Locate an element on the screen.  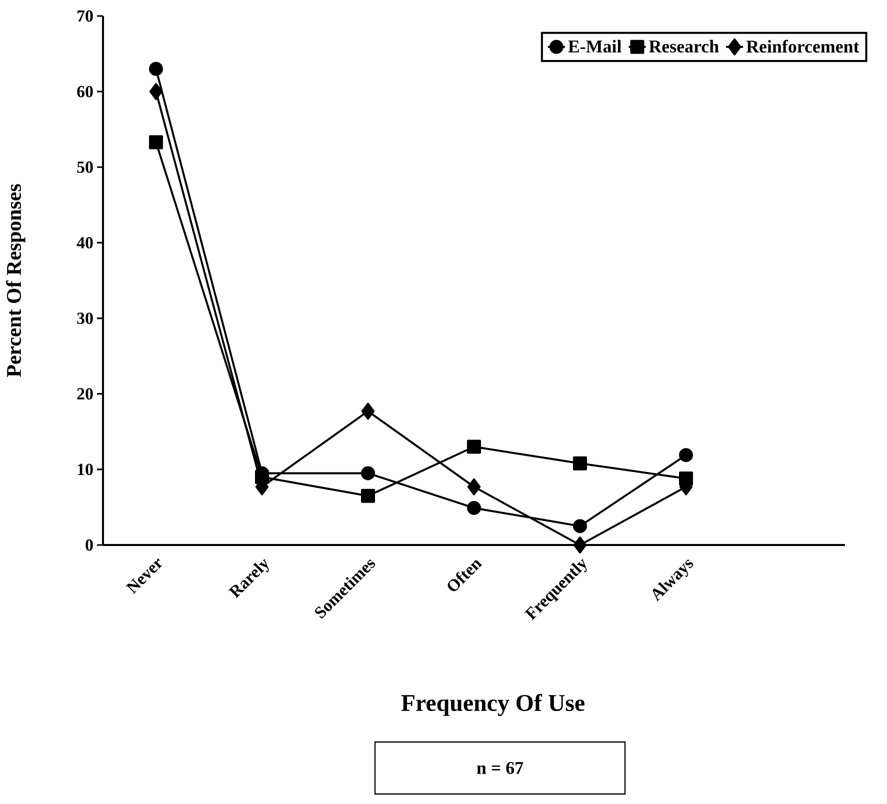
y-tick-label: 70 is located at coordinates (85, 16).